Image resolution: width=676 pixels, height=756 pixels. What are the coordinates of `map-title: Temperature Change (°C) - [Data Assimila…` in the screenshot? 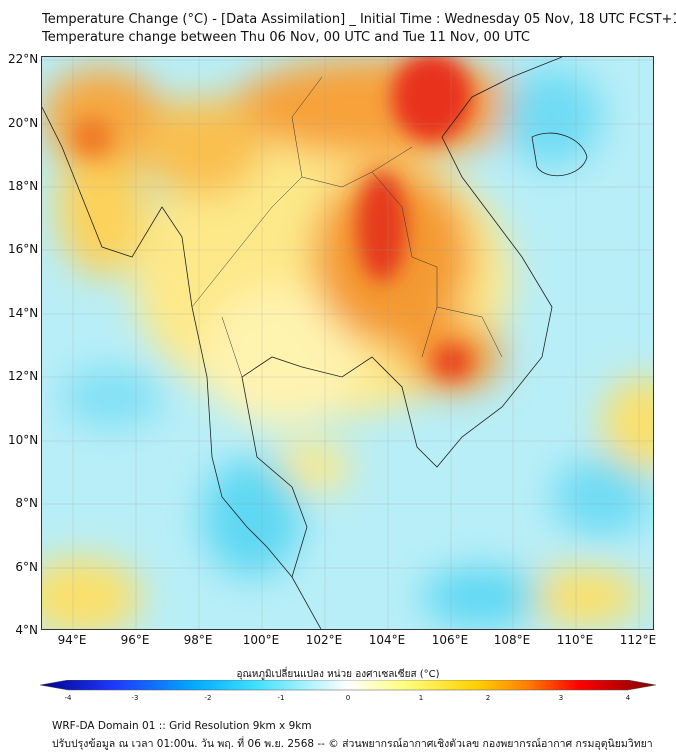 It's located at (359, 19).